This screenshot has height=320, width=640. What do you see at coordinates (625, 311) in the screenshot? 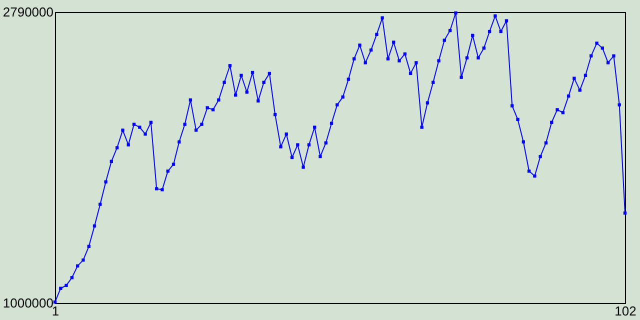
I see `x-tick-label: 102` at bounding box center [625, 311].